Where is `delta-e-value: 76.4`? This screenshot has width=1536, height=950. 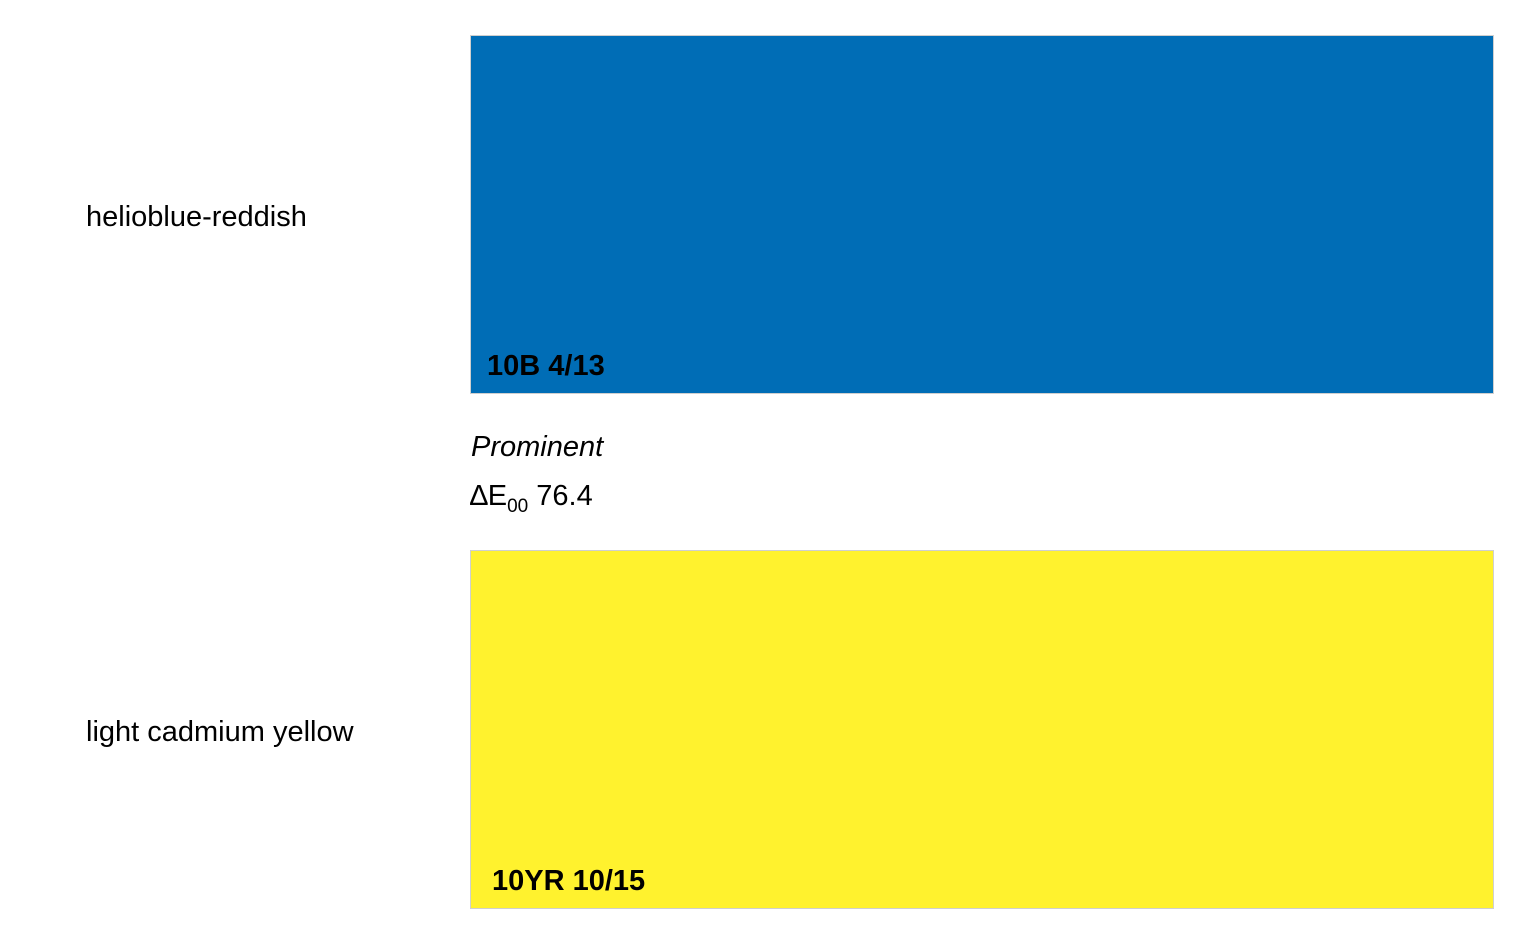
delta-e-value: 76.4 is located at coordinates (564, 496).